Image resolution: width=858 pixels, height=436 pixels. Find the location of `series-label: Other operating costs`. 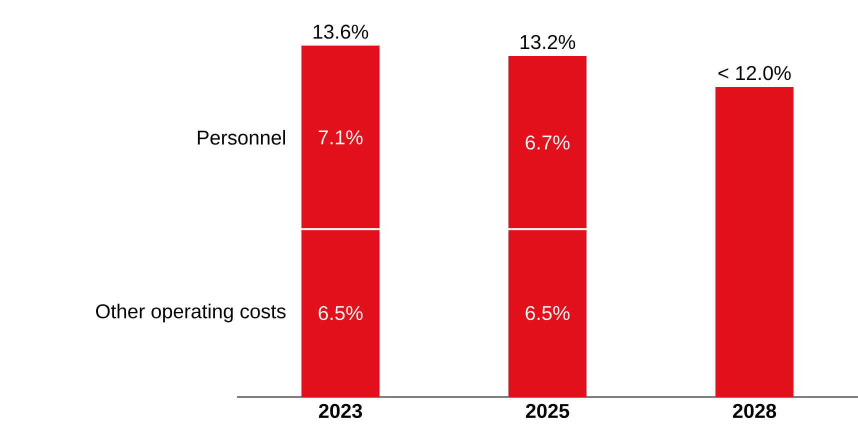

series-label: Other operating costs is located at coordinates (191, 313).